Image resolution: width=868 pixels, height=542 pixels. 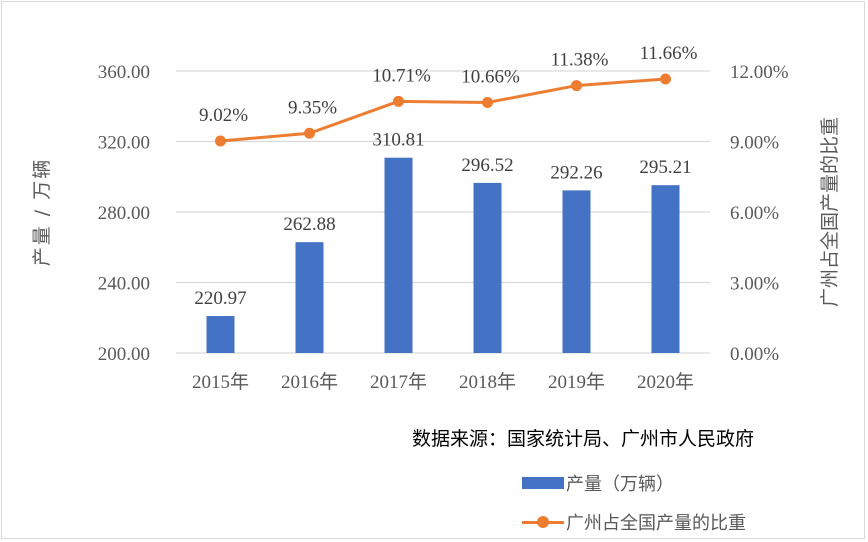 What do you see at coordinates (398, 140) in the screenshot?
I see `bar-value-label: 310.81` at bounding box center [398, 140].